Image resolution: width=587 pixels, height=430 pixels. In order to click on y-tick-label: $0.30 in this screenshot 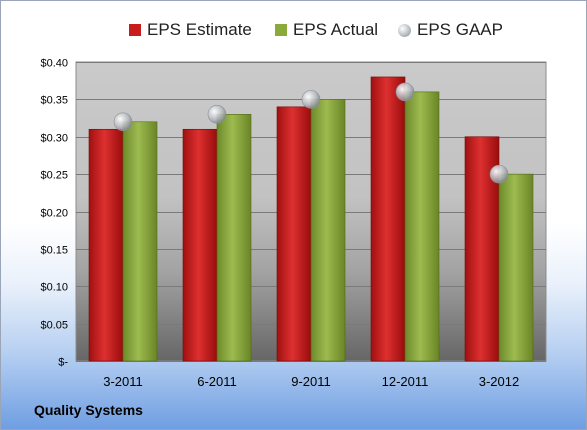, I will do `click(54, 139)`.